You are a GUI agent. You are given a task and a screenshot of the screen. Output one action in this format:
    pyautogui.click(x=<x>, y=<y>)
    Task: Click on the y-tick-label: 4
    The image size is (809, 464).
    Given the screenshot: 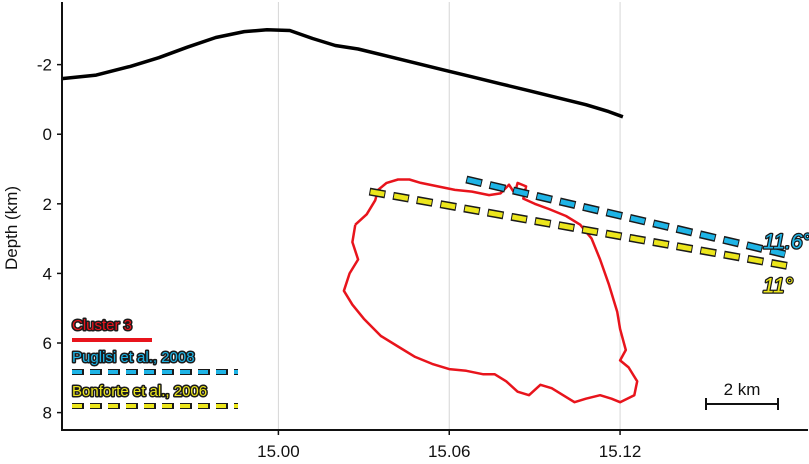 What is the action you would take?
    pyautogui.click(x=47, y=273)
    